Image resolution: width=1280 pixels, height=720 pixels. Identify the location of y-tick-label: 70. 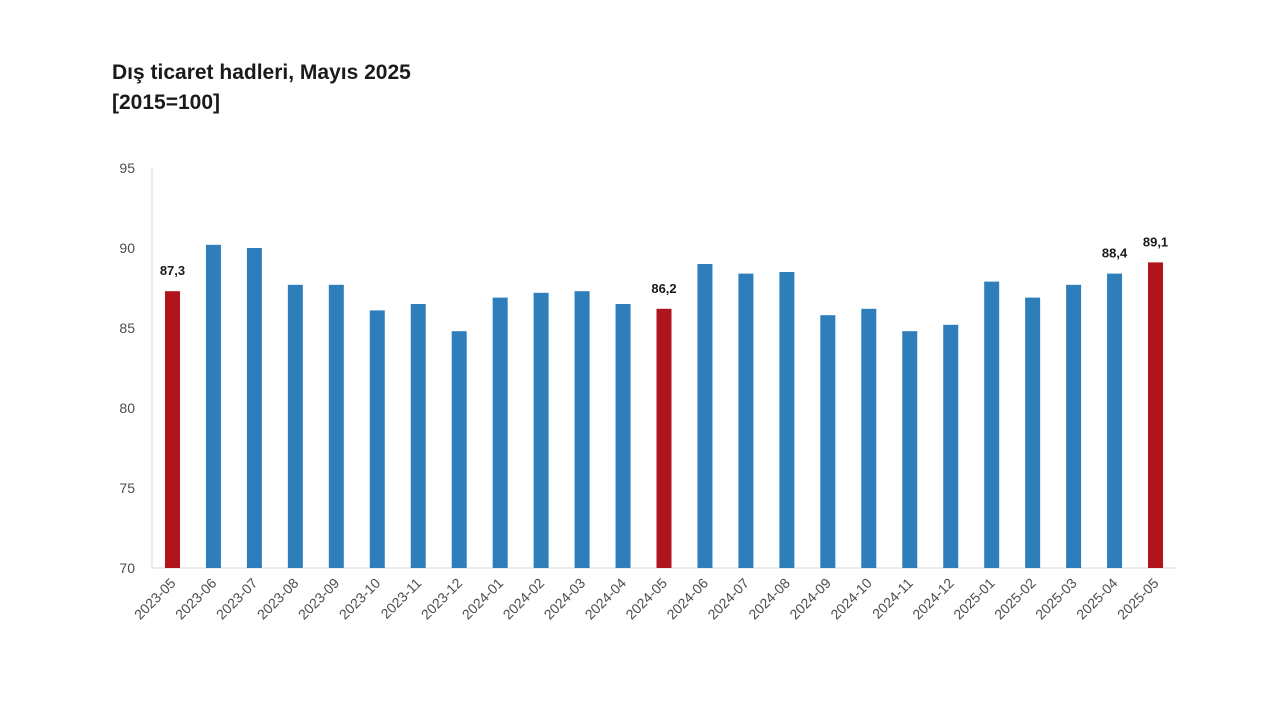
(127, 568).